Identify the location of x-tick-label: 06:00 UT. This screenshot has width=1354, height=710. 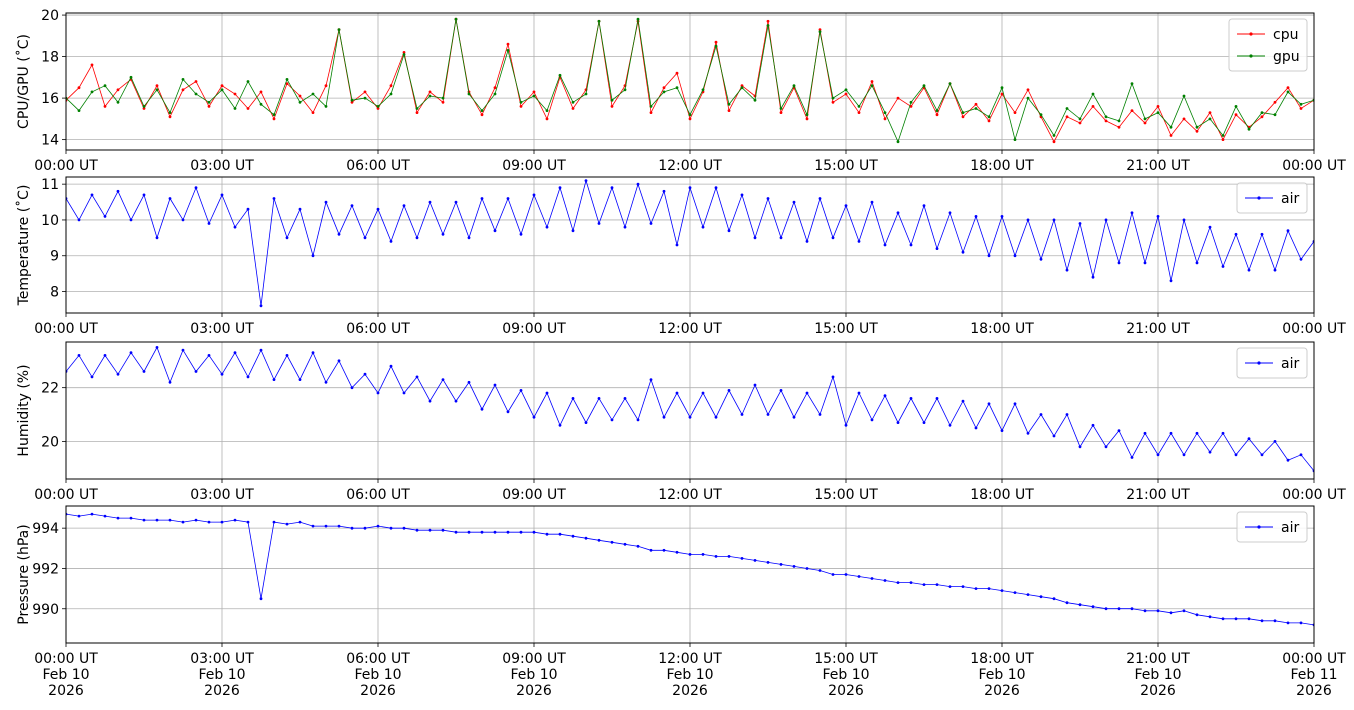
(378, 495).